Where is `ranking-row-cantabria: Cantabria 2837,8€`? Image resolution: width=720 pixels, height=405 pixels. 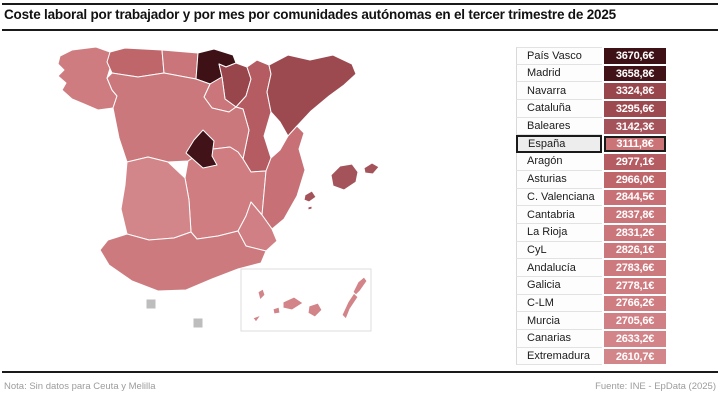
ranking-row-cantabria: Cantabria 2837,8€ is located at coordinates (591, 215).